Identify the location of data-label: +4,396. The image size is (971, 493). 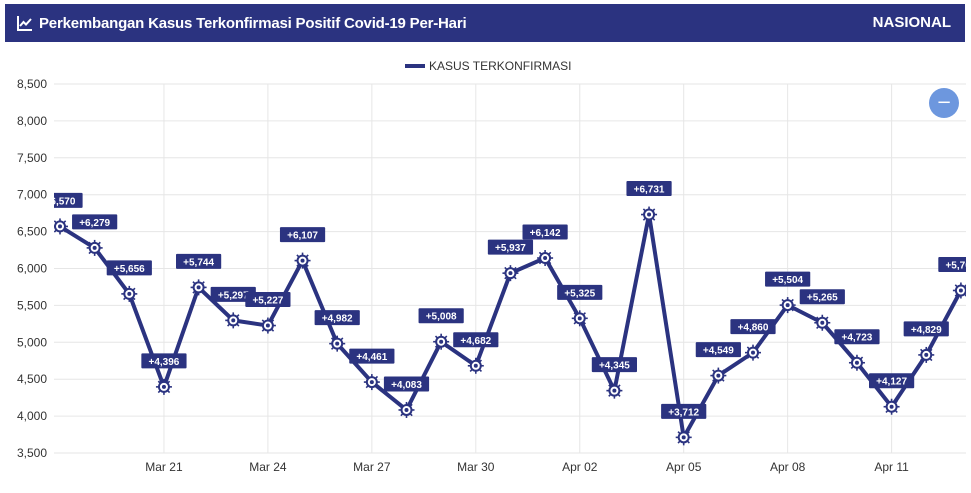
(164, 362).